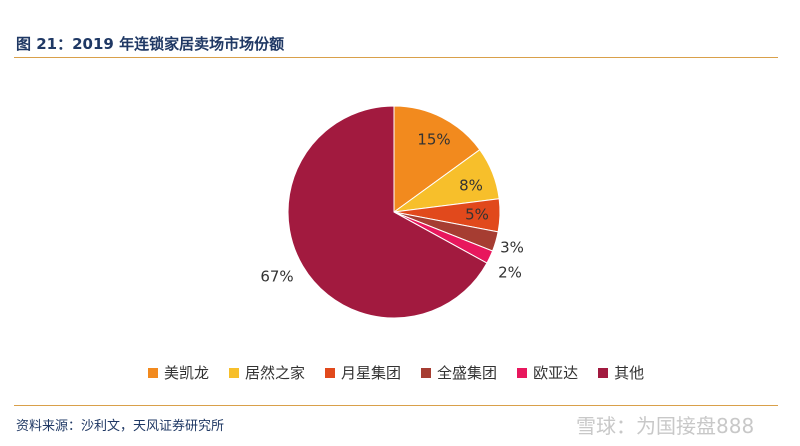 This screenshot has height=446, width=800. What do you see at coordinates (433, 140) in the screenshot?
I see `slice-data-label: 15%` at bounding box center [433, 140].